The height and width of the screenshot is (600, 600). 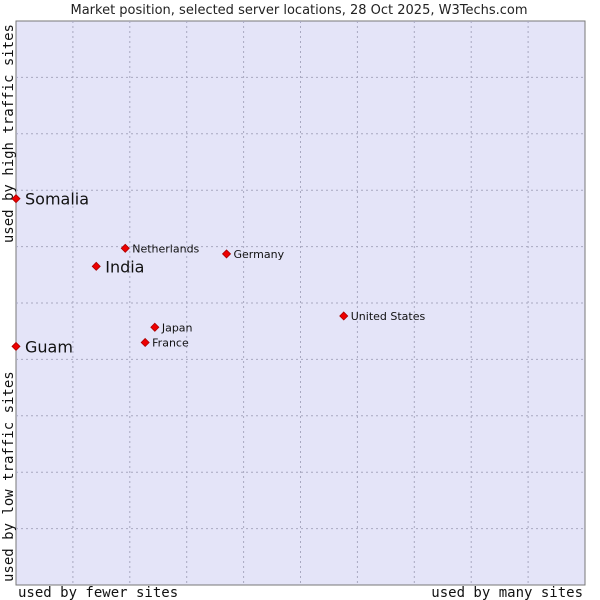 What do you see at coordinates (9, 133) in the screenshot?
I see `y-axis-label-top: used by high traffic sites` at bounding box center [9, 133].